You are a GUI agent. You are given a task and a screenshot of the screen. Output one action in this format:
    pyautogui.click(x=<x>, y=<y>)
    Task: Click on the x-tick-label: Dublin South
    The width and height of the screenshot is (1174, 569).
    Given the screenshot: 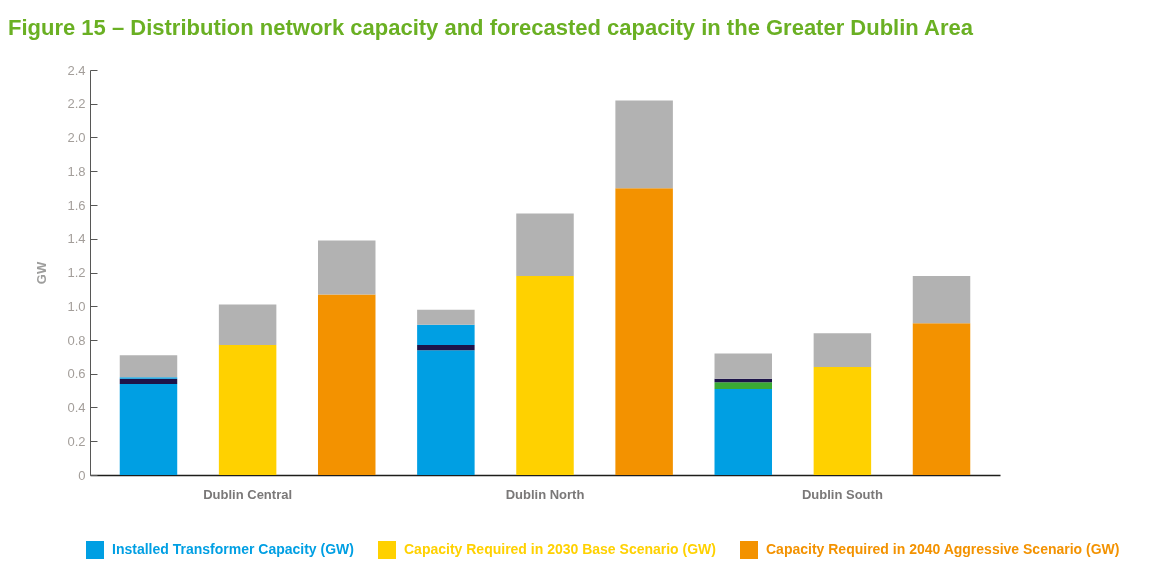 What is the action you would take?
    pyautogui.click(x=842, y=494)
    